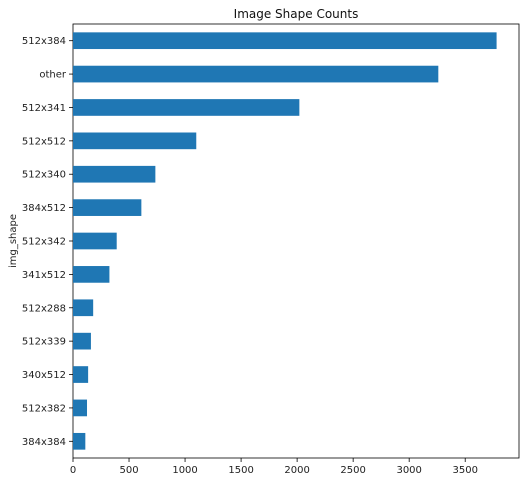  Describe the element at coordinates (44, 141) in the screenshot. I see `y-tick-label: 512x512` at that location.